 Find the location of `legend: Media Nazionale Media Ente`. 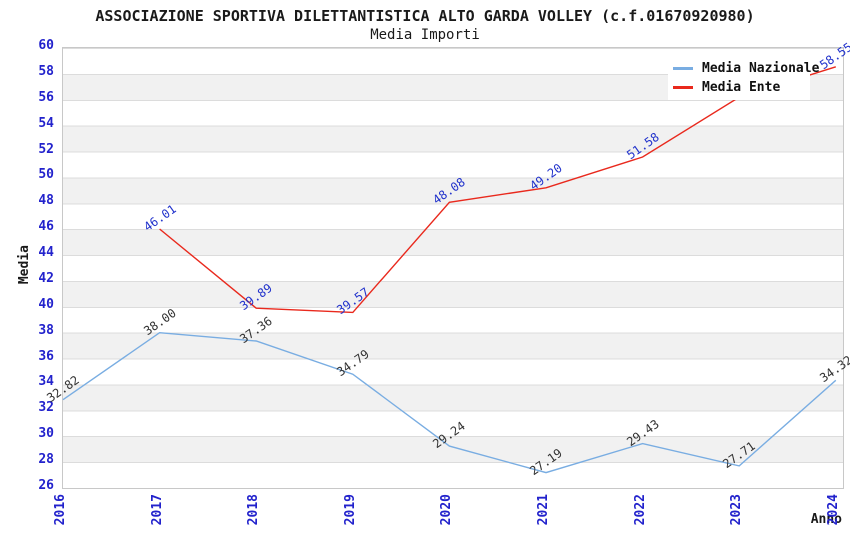

legend: Media Nazionale Media Ente is located at coordinates (743, 78).